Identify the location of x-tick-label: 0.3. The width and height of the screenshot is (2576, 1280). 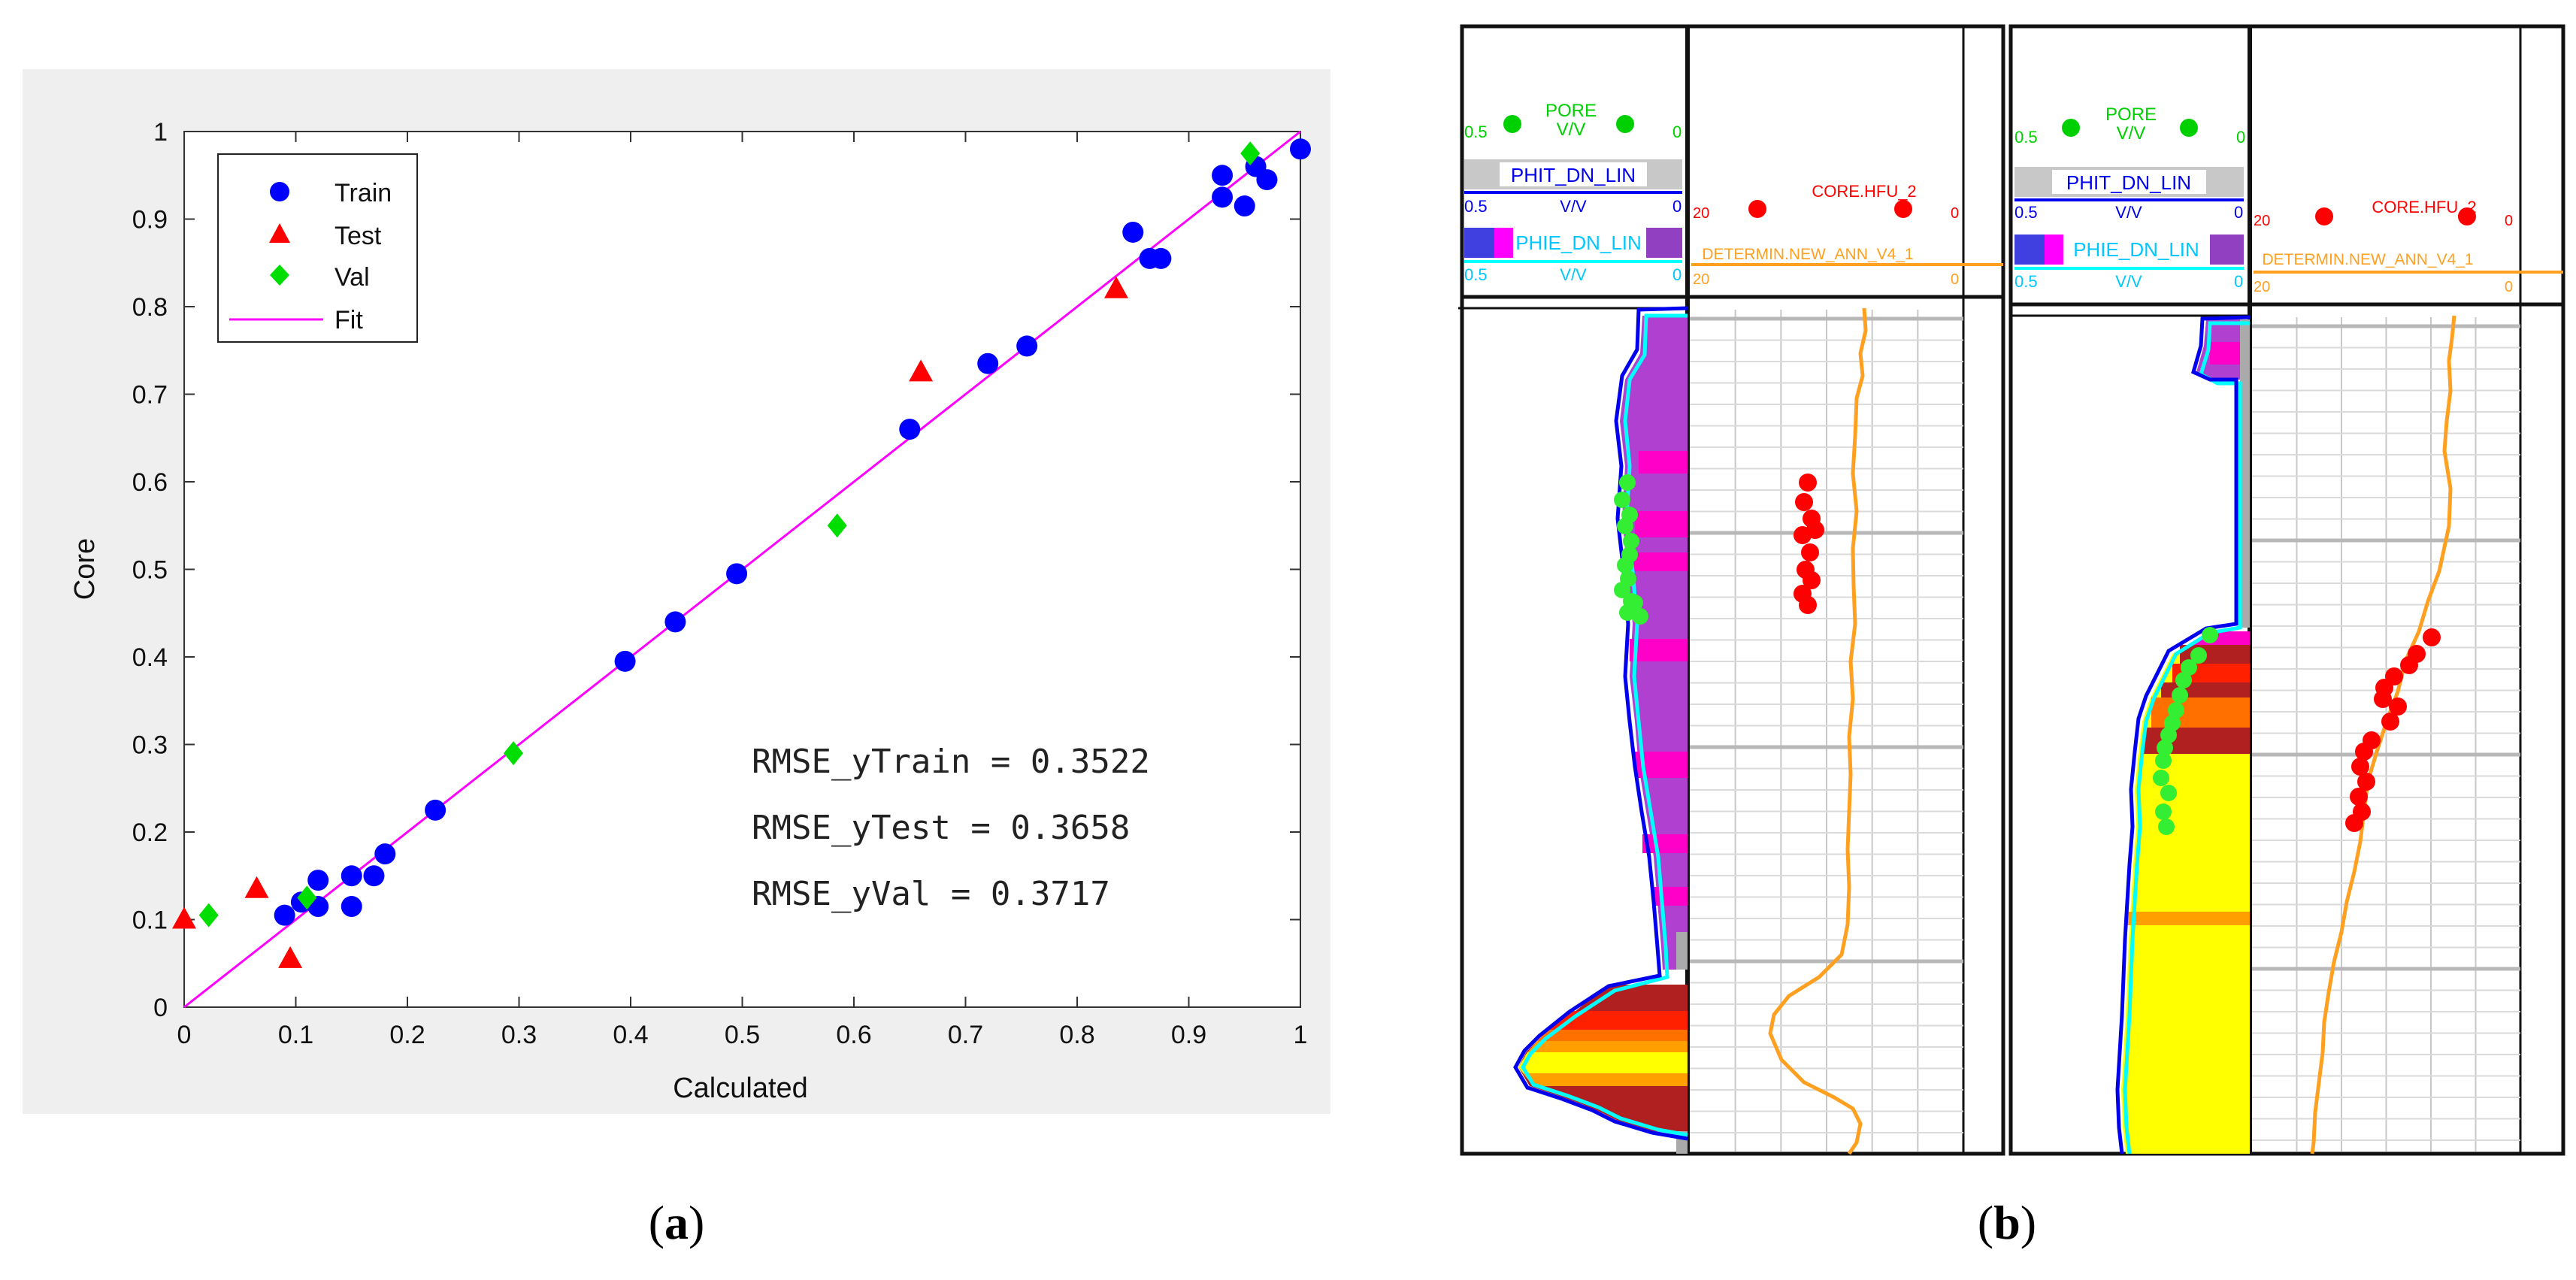
(519, 1035).